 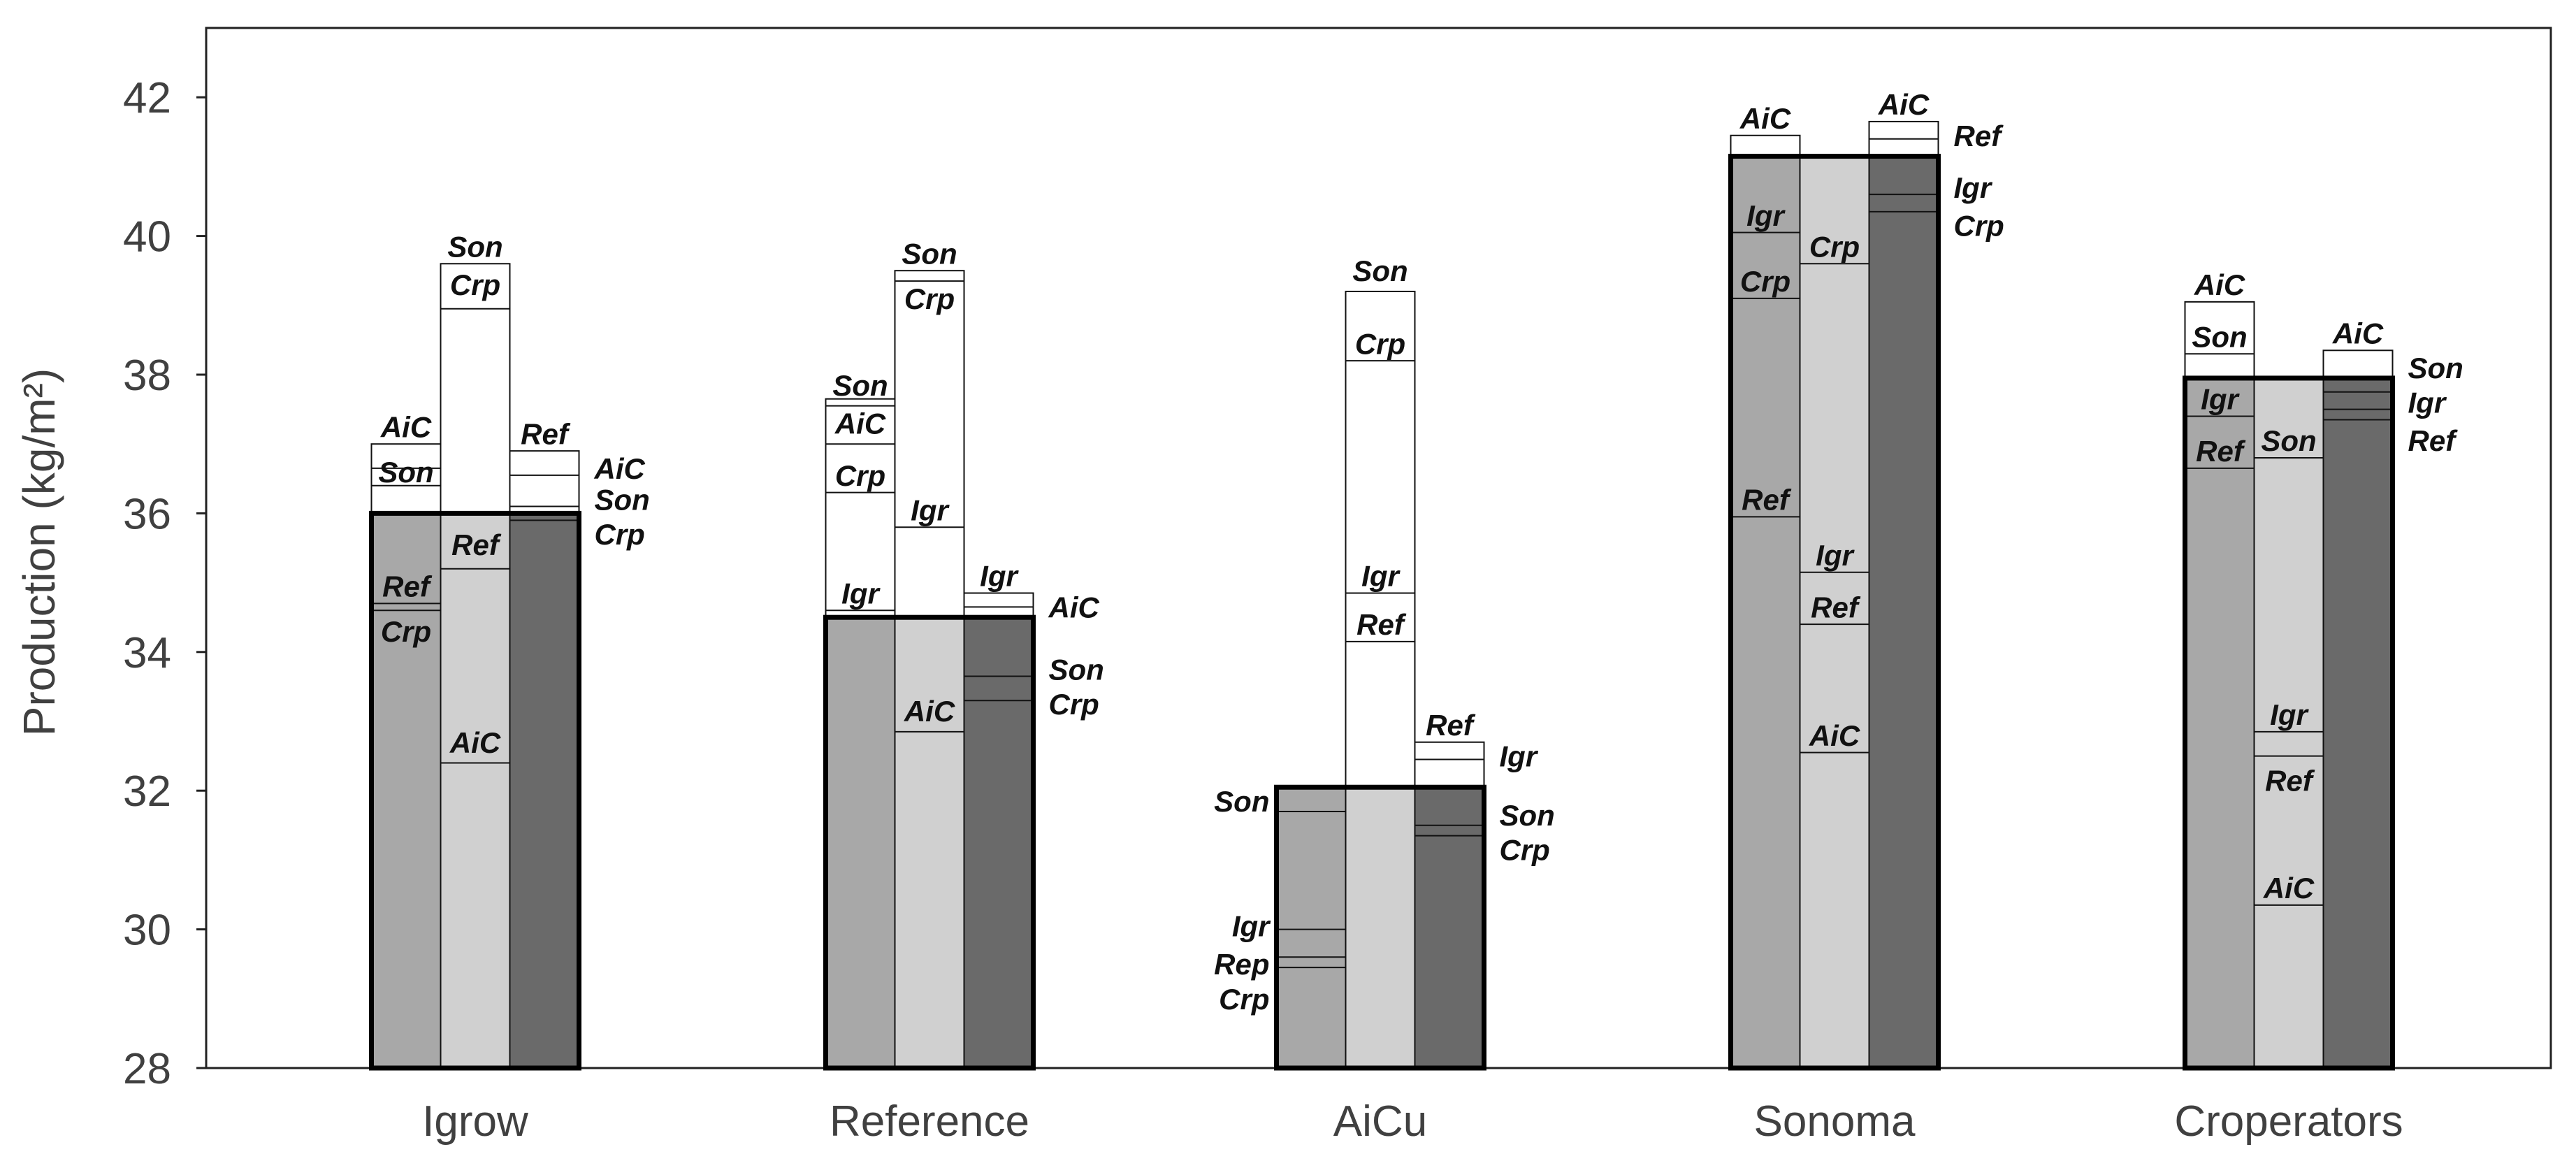 What do you see at coordinates (1380, 1121) in the screenshot?
I see `x-category-label: AiCu` at bounding box center [1380, 1121].